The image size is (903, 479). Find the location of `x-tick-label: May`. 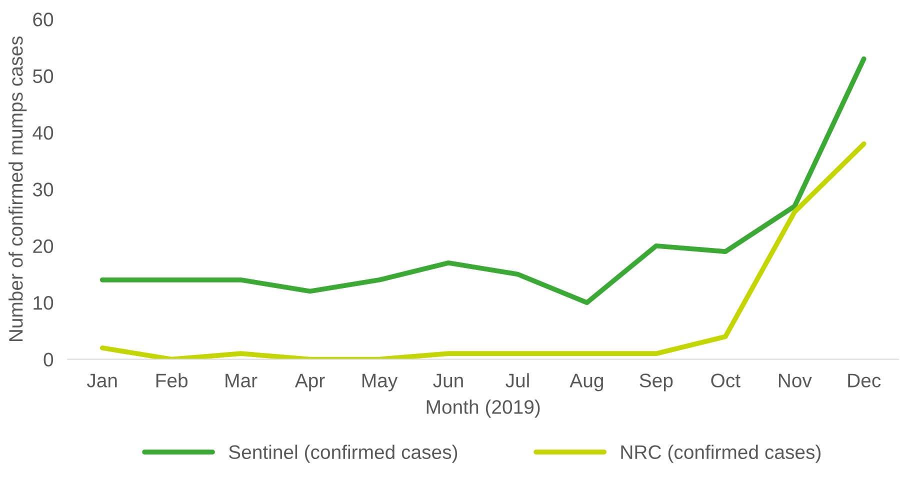

x-tick-label: May is located at coordinates (380, 383).